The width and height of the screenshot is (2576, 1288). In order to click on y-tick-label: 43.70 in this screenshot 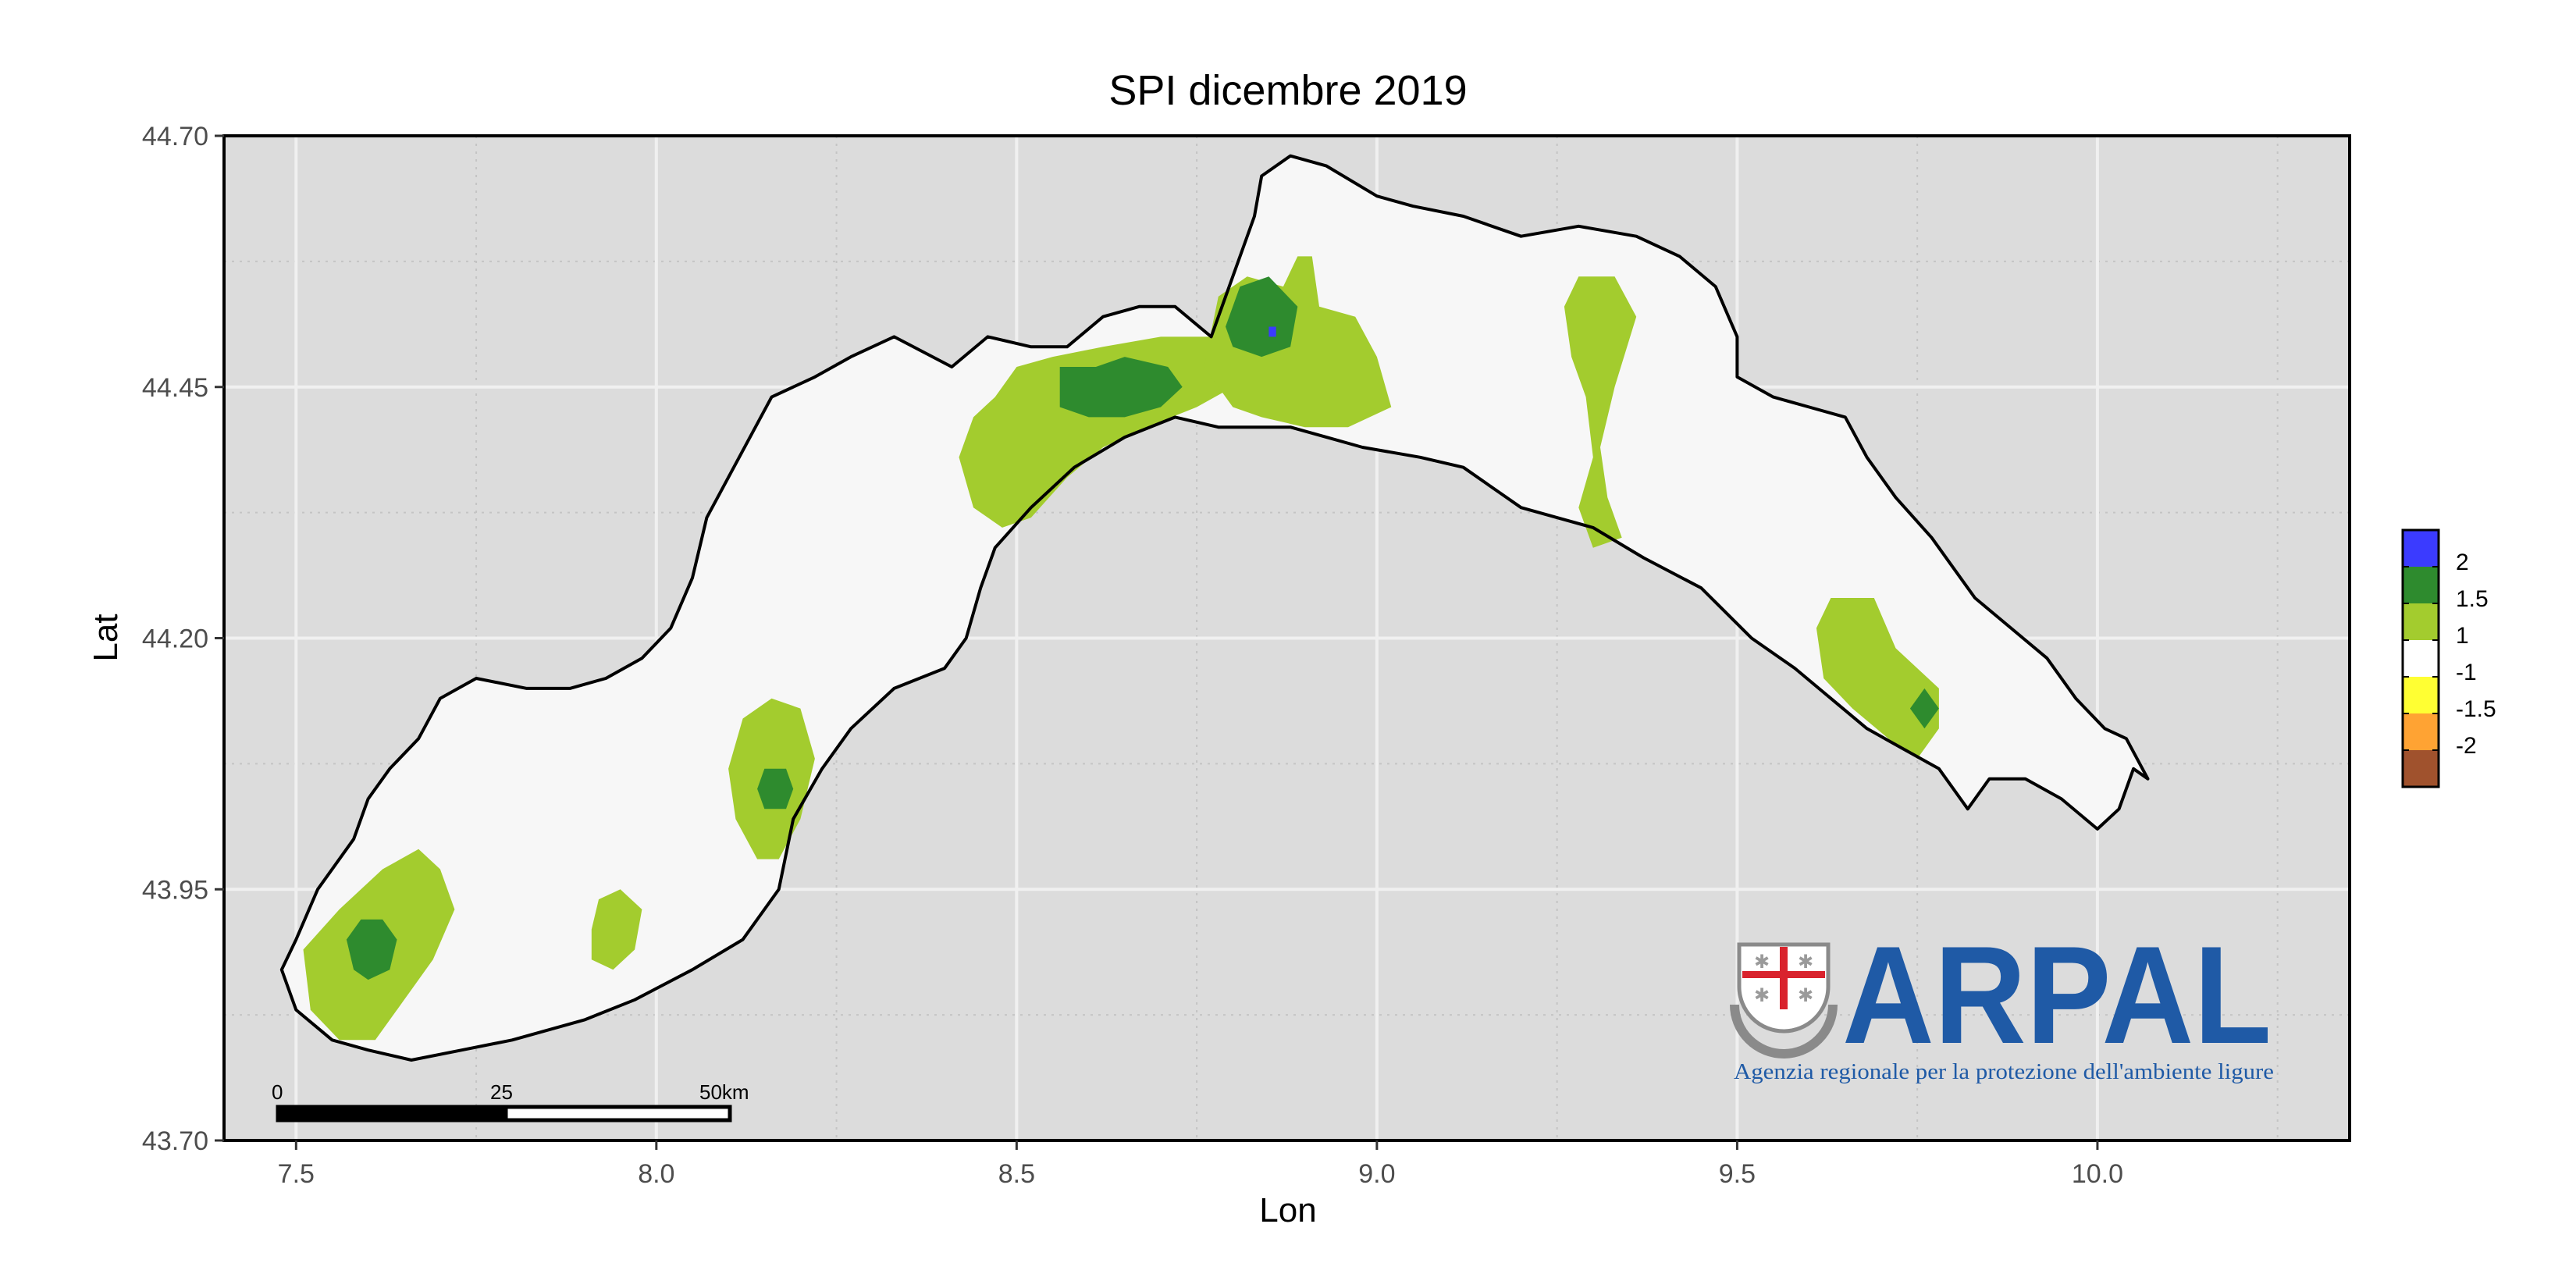, I will do `click(175, 1141)`.